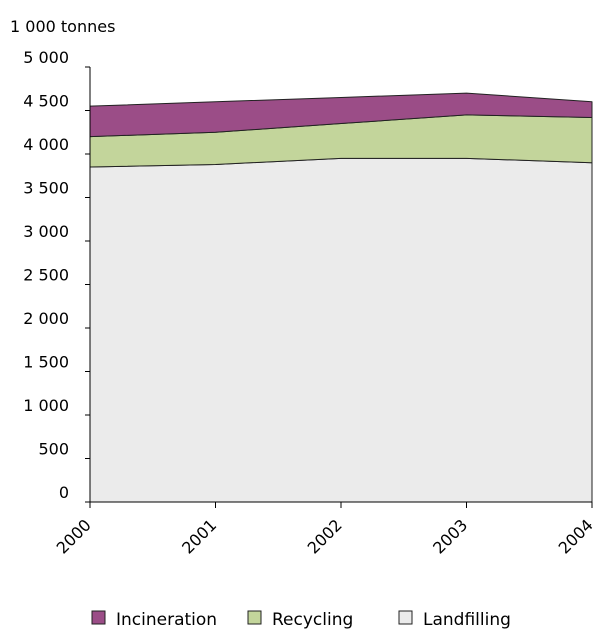  What do you see at coordinates (576, 536) in the screenshot?
I see `x-tick-label: 2004` at bounding box center [576, 536].